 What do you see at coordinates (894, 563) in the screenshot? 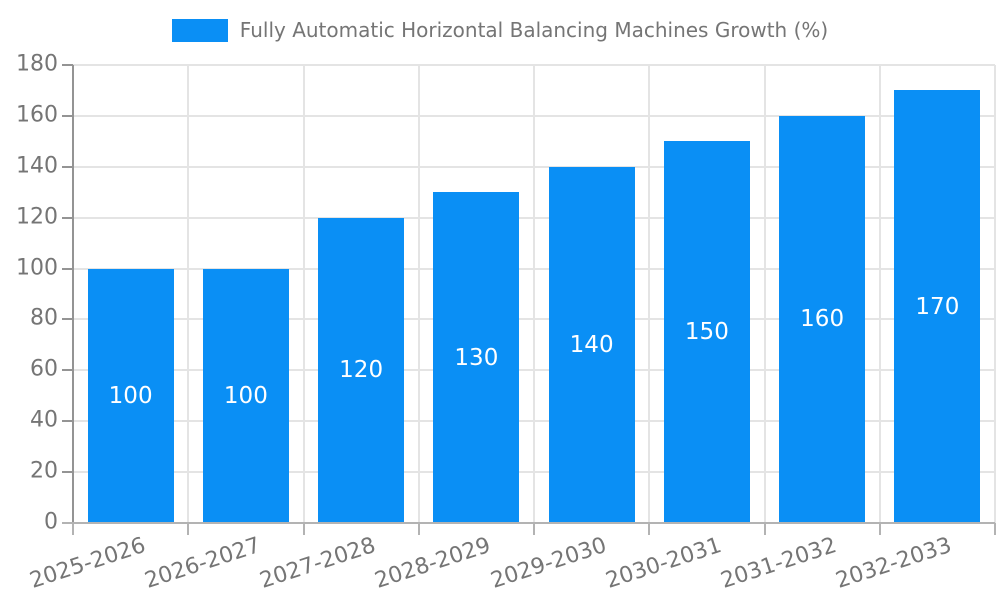
I see `x-axis-category-label: 2032-2033` at bounding box center [894, 563].